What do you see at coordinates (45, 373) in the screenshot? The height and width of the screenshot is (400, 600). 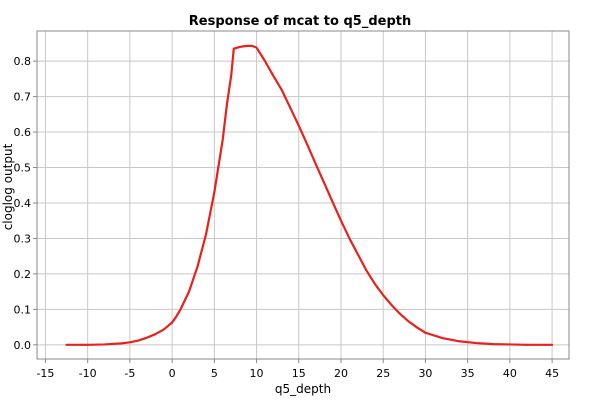 I see `x-tick-label: -15` at bounding box center [45, 373].